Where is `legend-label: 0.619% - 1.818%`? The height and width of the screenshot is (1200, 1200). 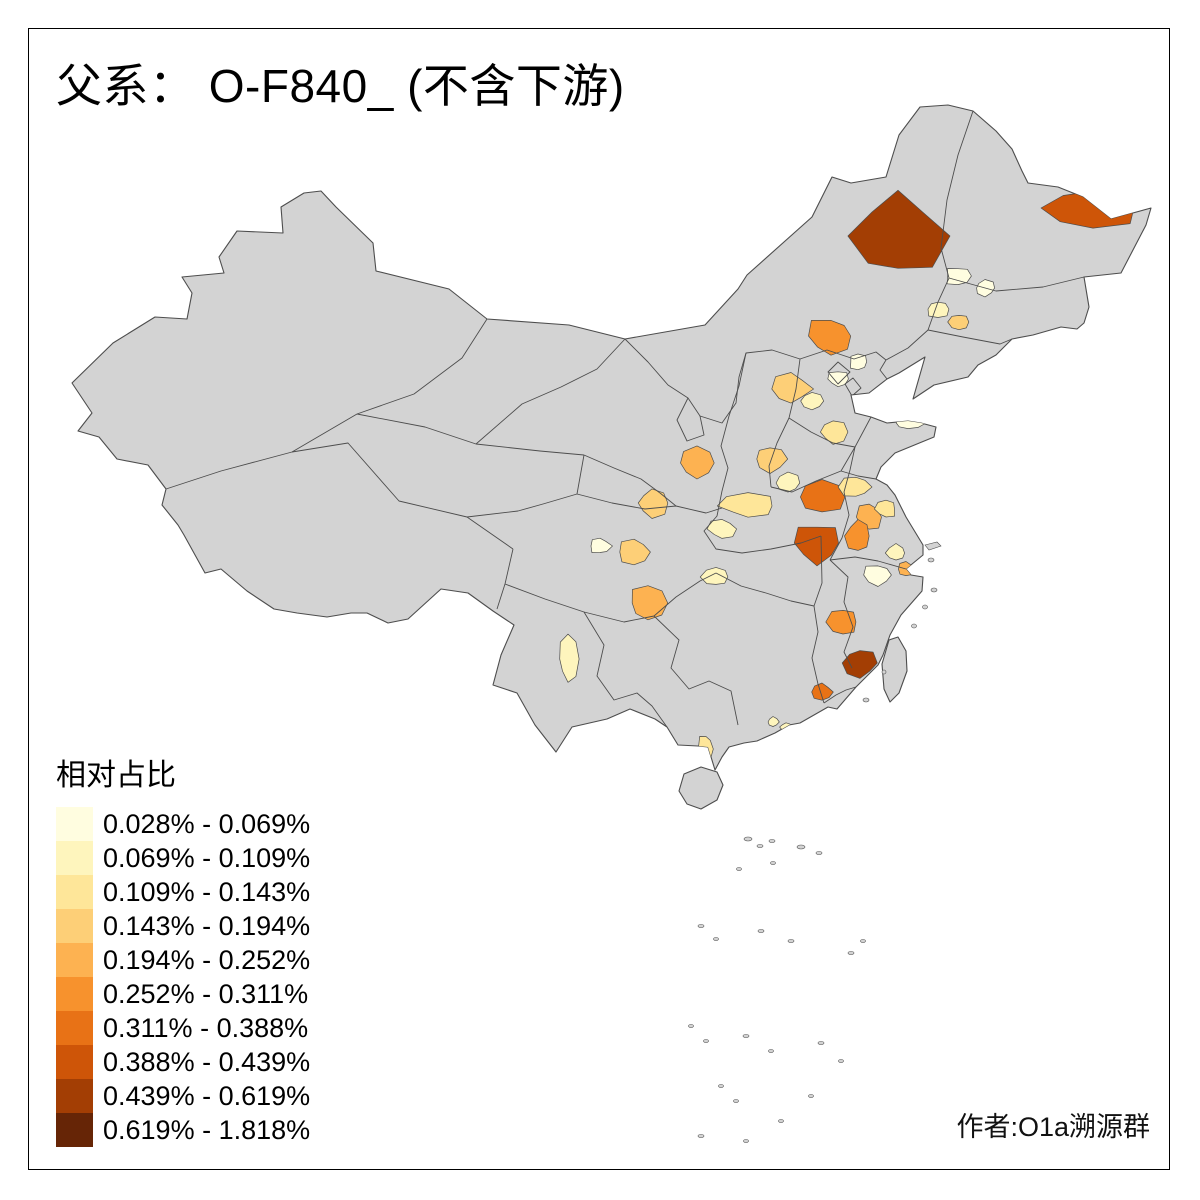
legend-label: 0.619% - 1.818% is located at coordinates (207, 1129).